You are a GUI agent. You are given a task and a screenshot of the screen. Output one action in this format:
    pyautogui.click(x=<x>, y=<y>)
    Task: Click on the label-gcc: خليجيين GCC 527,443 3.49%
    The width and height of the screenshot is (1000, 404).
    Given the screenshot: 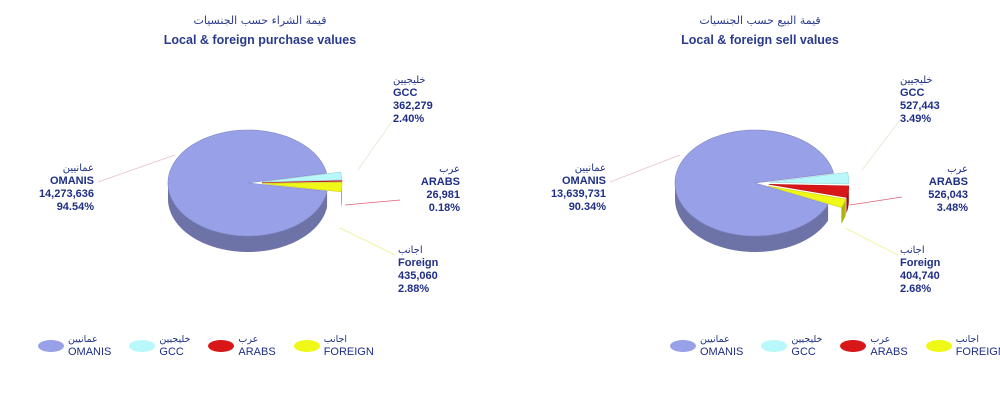 What is the action you would take?
    pyautogui.click(x=920, y=100)
    